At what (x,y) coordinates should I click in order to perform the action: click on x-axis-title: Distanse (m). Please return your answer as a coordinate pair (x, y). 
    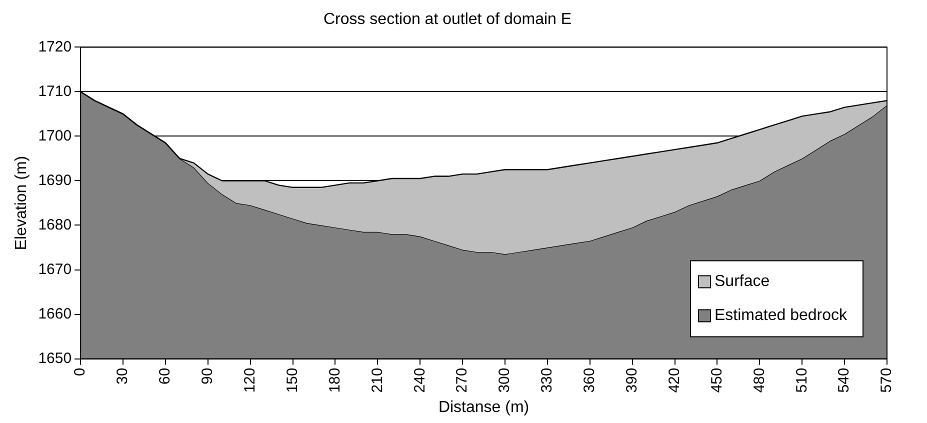
    Looking at the image, I should click on (484, 407).